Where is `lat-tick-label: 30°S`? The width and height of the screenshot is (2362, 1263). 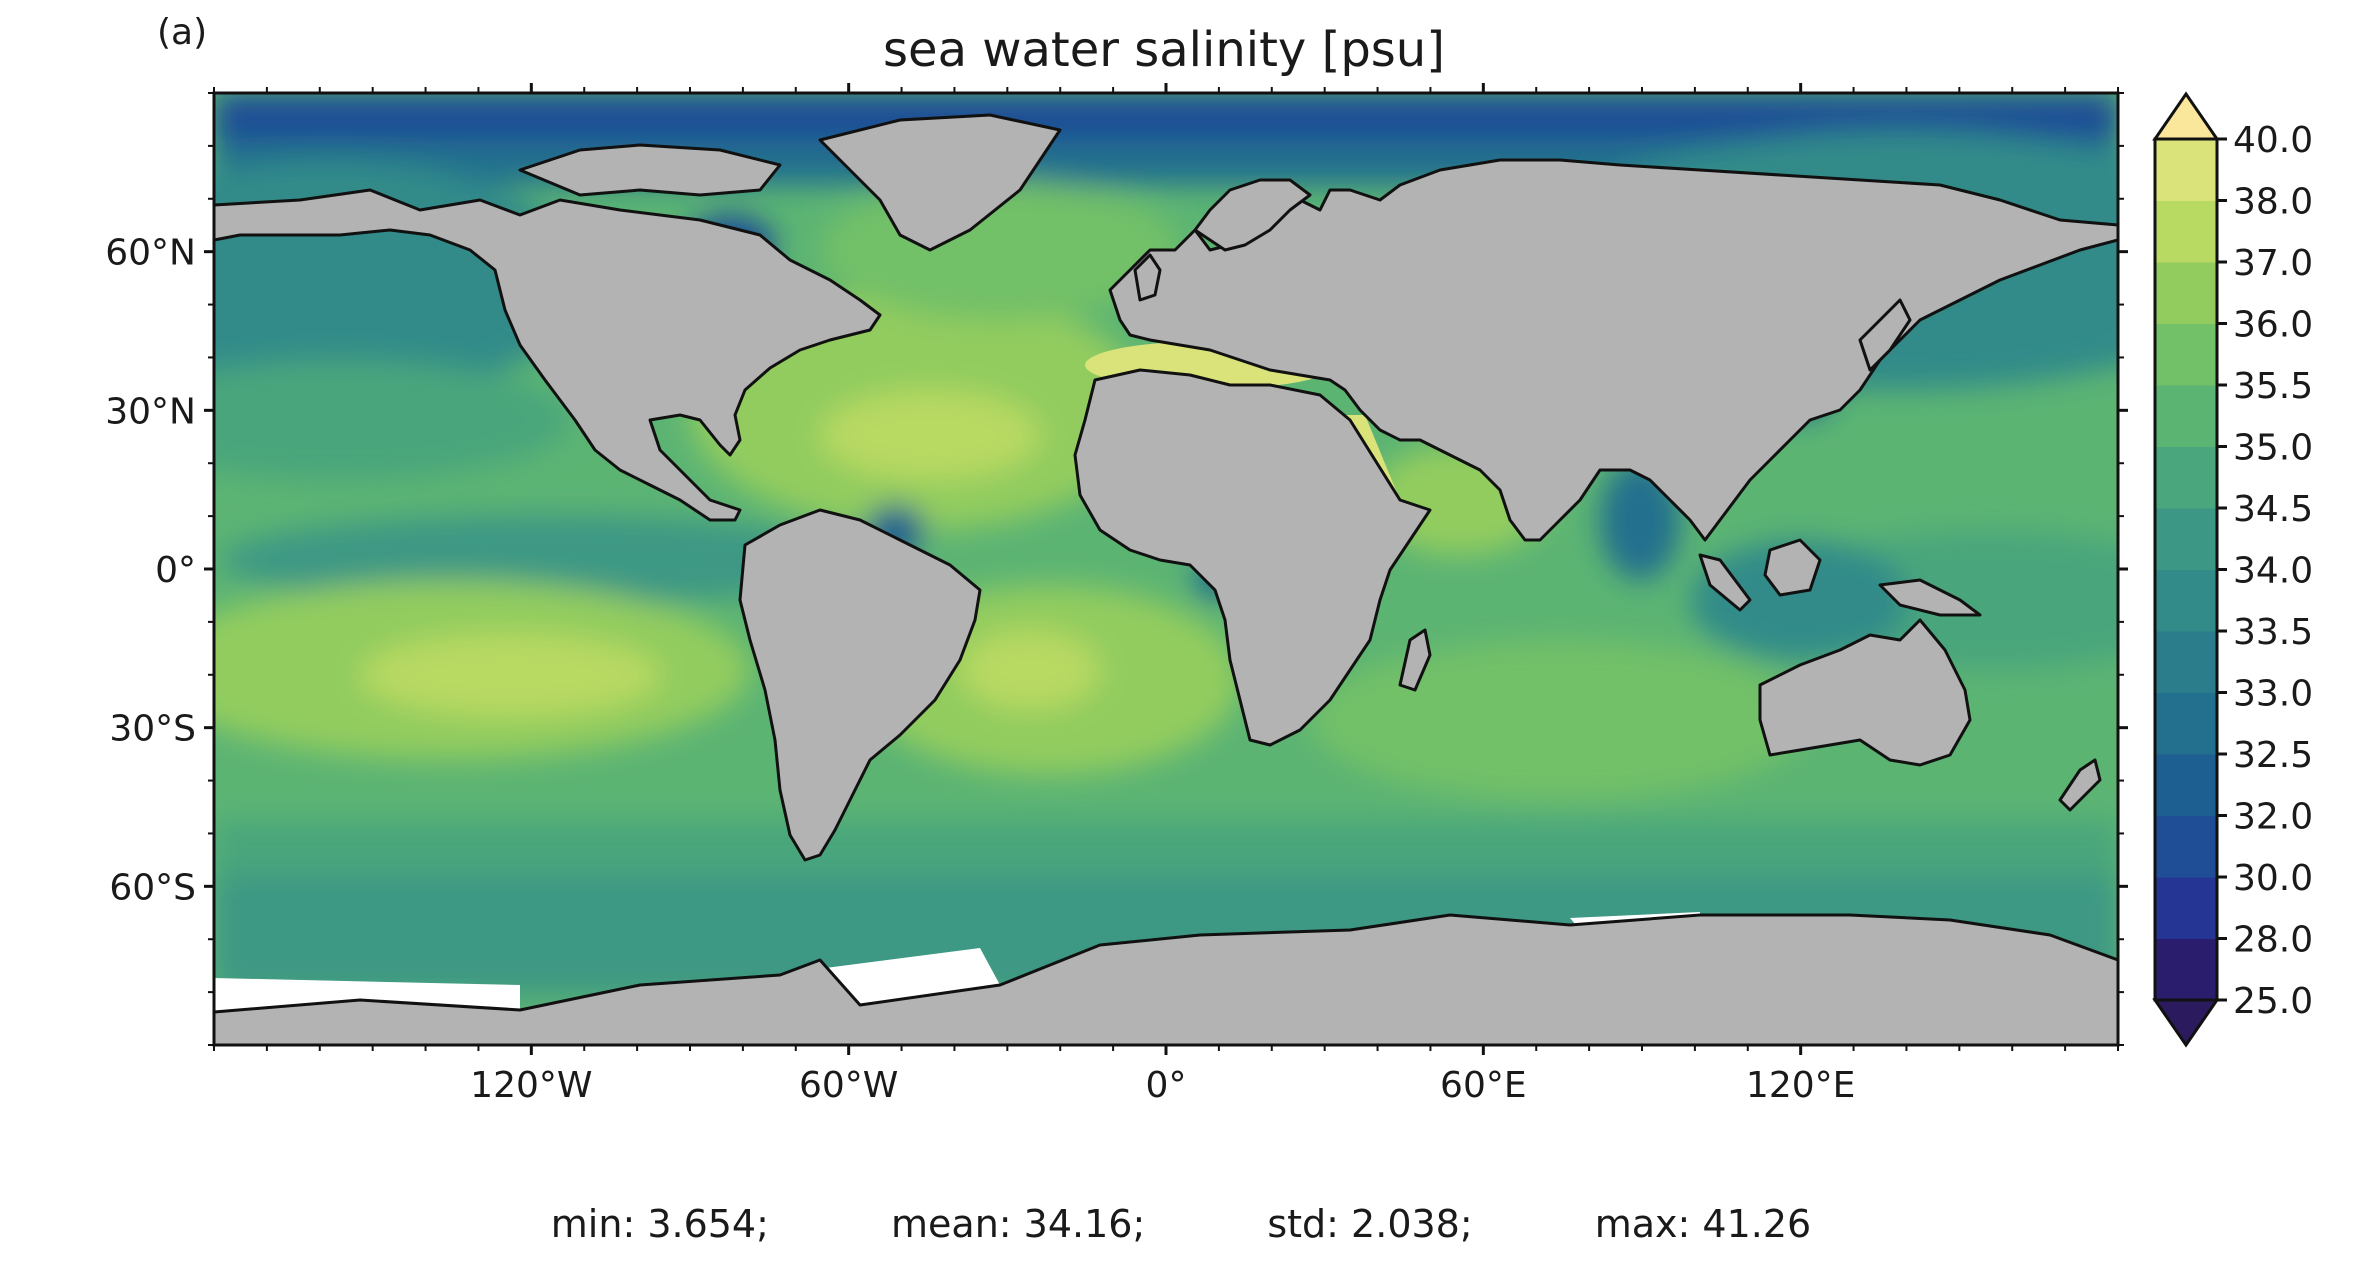 lat-tick-label: 30°S is located at coordinates (152, 729).